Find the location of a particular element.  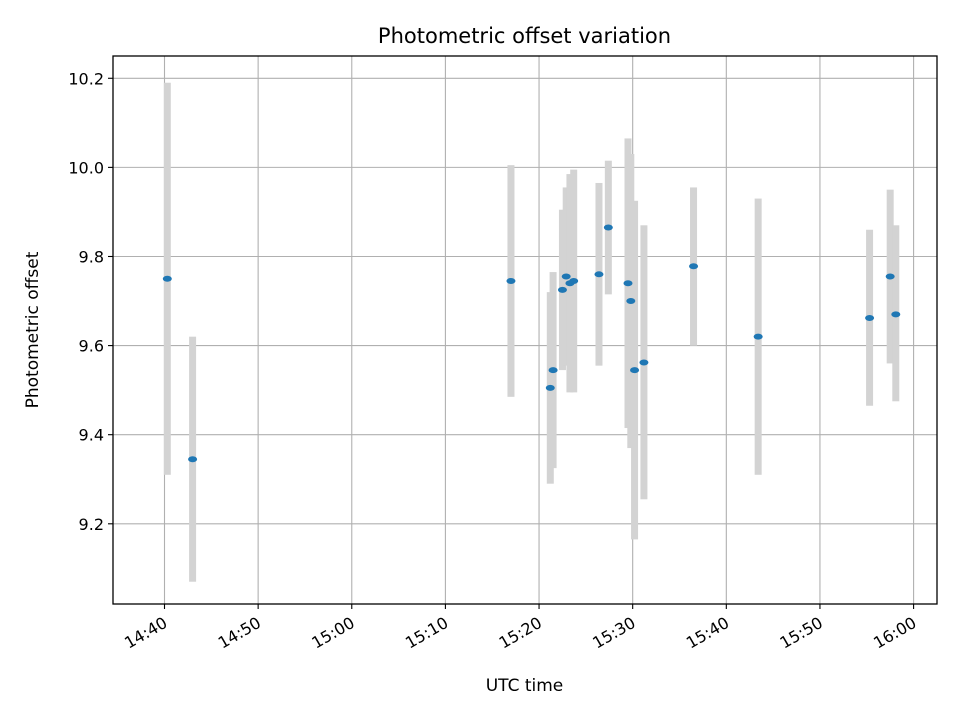

x-tick-label: 15:50 is located at coordinates (801, 633).